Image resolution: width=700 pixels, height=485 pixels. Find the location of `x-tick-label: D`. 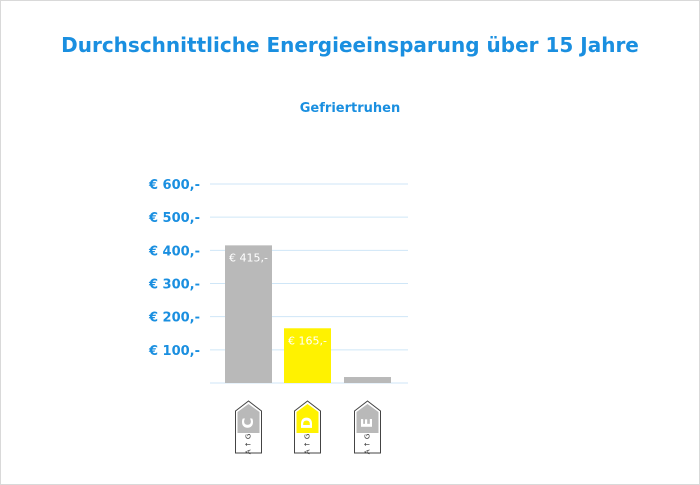

x-tick-label: D is located at coordinates (307, 423).